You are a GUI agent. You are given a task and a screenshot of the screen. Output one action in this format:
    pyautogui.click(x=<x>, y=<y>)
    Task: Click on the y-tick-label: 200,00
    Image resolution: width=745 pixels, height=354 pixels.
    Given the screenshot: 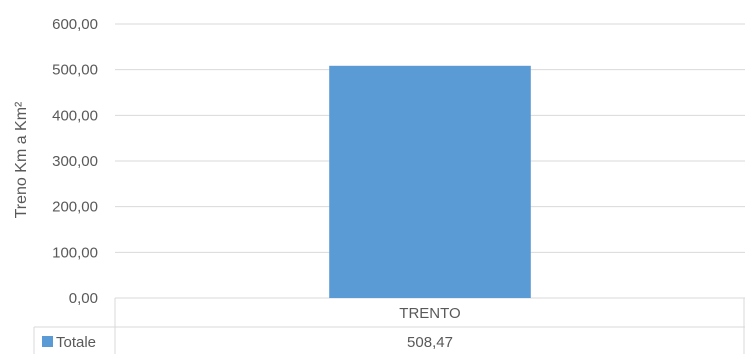 What is the action you would take?
    pyautogui.click(x=75, y=207)
    